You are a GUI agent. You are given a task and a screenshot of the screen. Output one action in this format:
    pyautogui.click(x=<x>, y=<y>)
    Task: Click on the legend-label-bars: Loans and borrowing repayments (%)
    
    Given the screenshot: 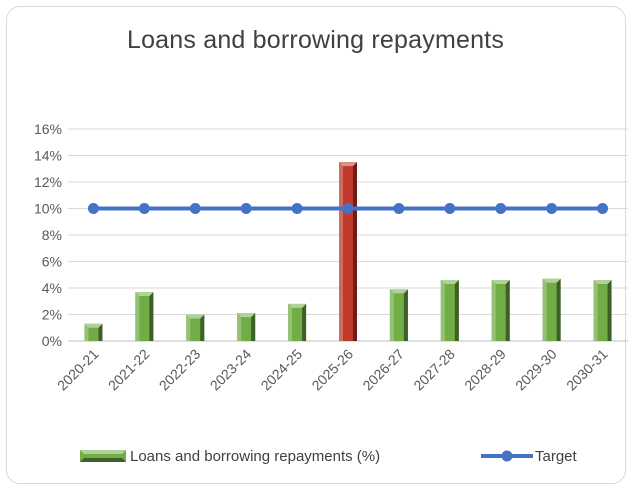 What is the action you would take?
    pyautogui.click(x=255, y=456)
    